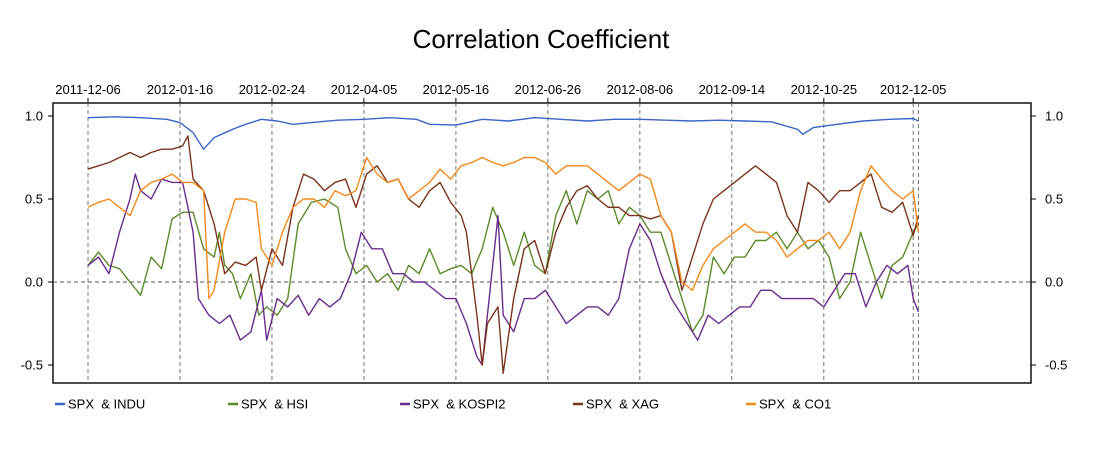  Describe the element at coordinates (272, 89) in the screenshot. I see `x-tick-label: 2012-02-24` at that location.